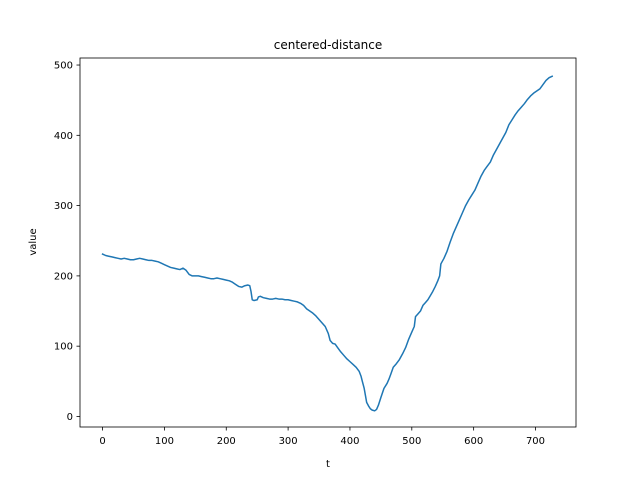 This screenshot has height=480, width=640. I want to click on x-tick-label: 700, so click(535, 441).